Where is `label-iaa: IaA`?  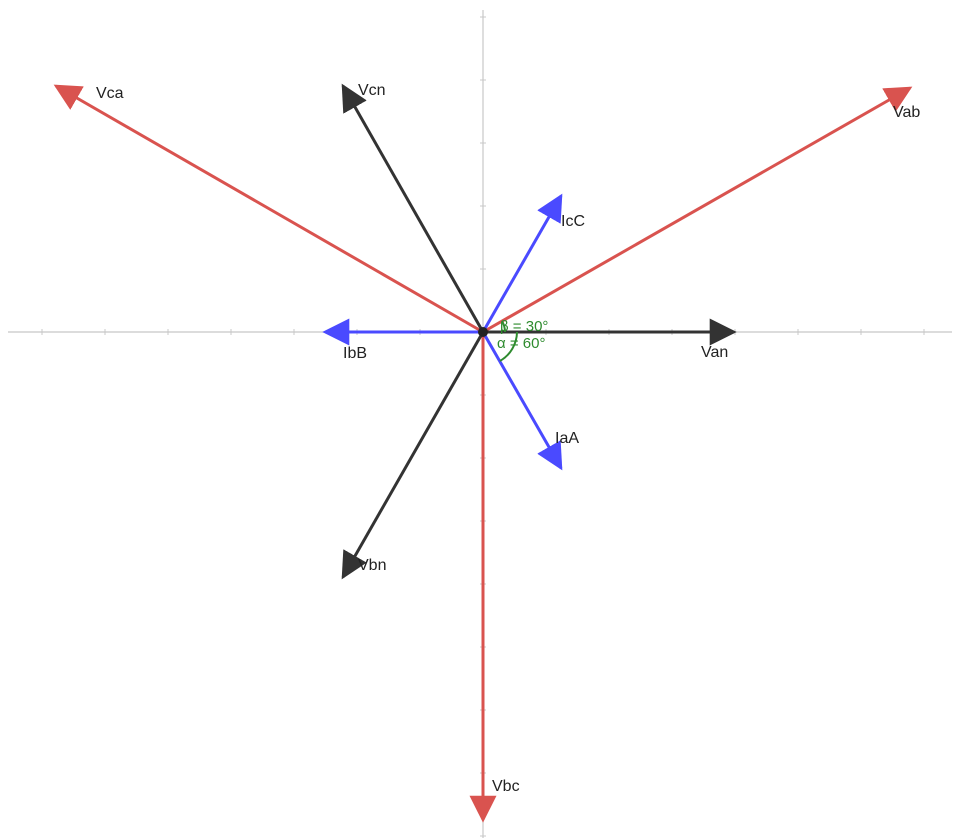
label-iaa: IaA is located at coordinates (567, 438).